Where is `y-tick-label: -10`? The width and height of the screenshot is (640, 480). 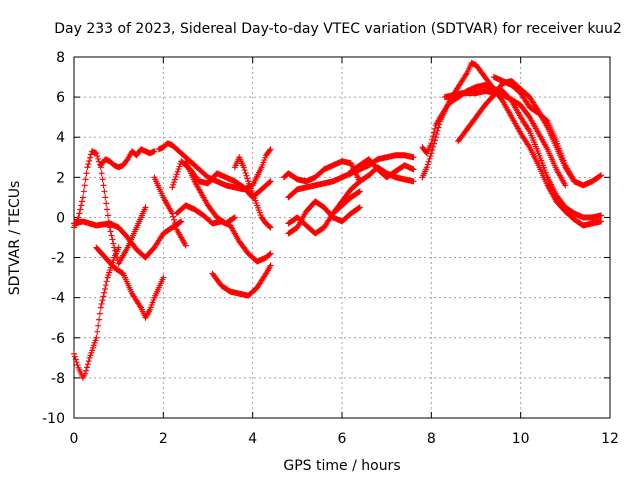 y-tick-label: -10 is located at coordinates (53, 419).